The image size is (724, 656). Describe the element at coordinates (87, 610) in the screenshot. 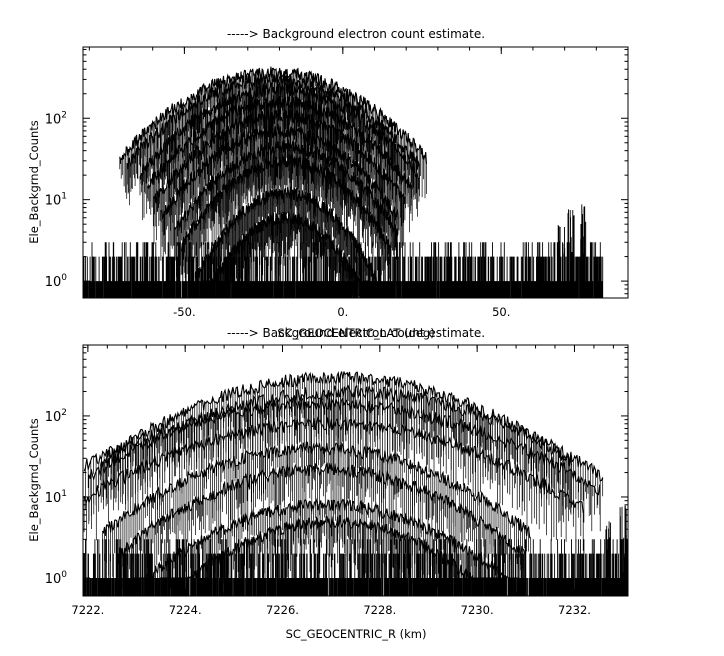

I see `bottom-x-tick-label: 7222.` at that location.